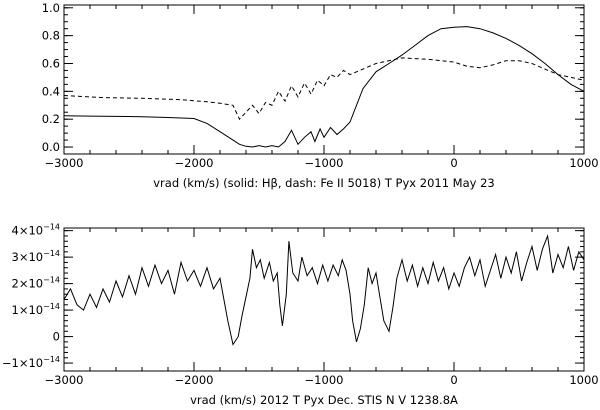 This screenshot has height=410, width=600. What do you see at coordinates (51, 91) in the screenshot?
I see `y-tick-label: 0.4` at bounding box center [51, 91].